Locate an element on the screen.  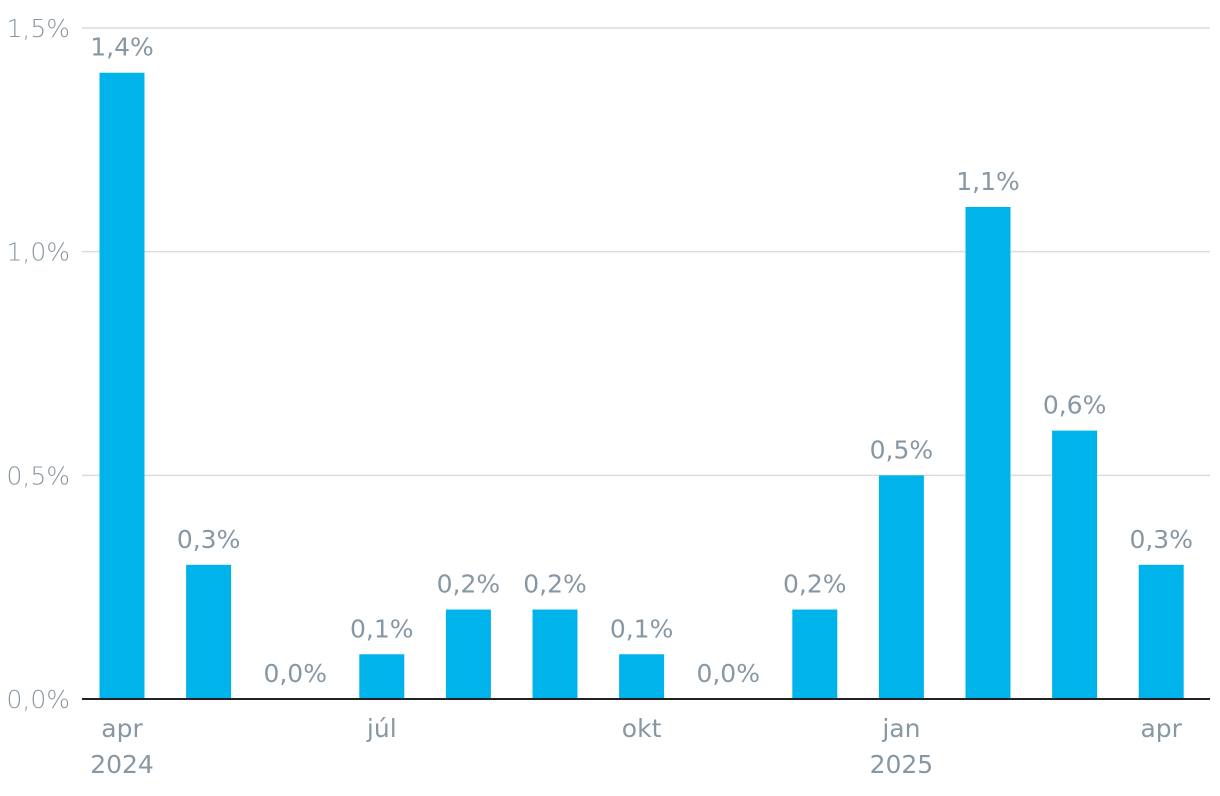
data-label: 1,4% is located at coordinates (122, 47).